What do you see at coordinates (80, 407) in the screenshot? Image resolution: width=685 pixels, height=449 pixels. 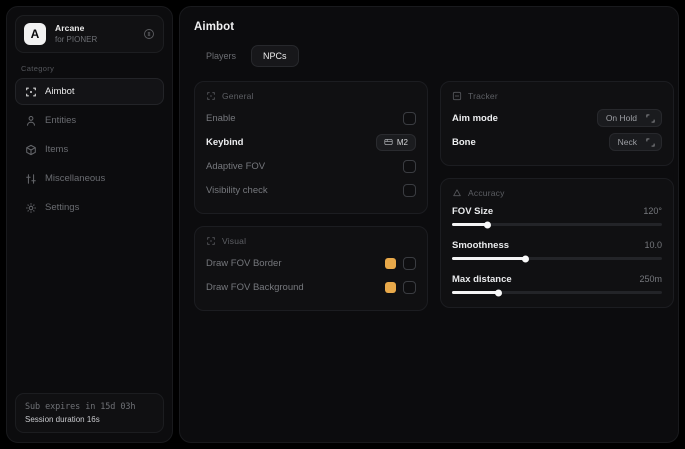 I see `subscription-expiry: Sub expires in 15d 03h` at bounding box center [80, 407].